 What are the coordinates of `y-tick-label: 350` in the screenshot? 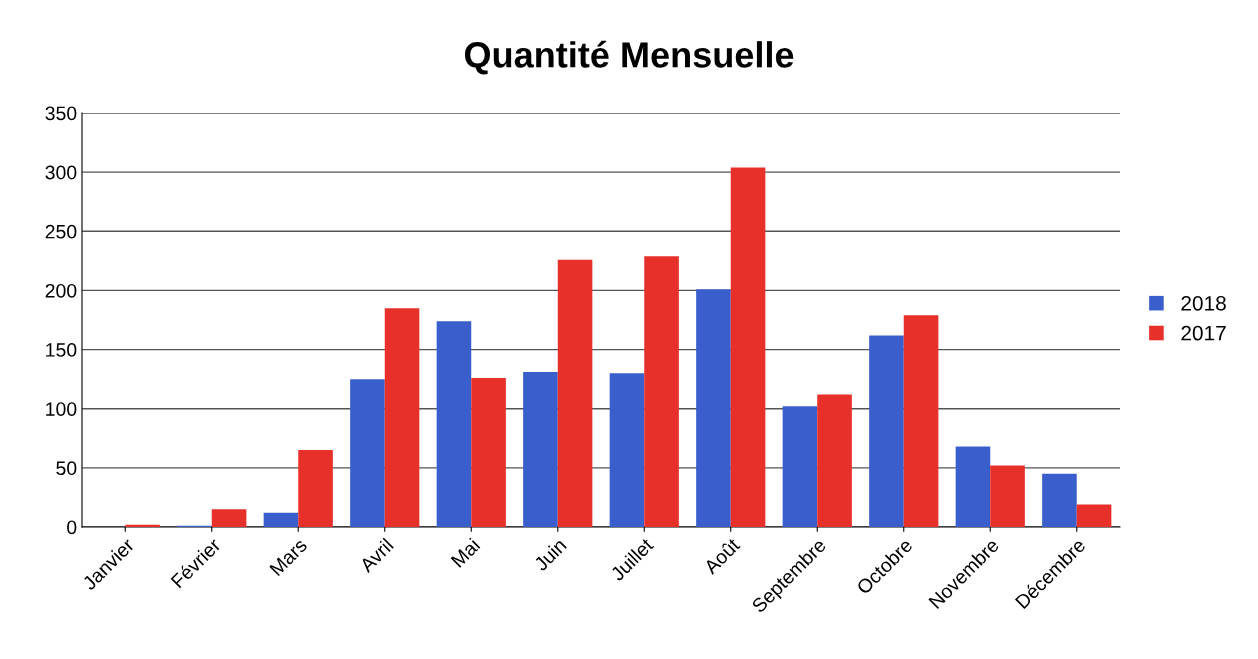 It's located at (61, 113).